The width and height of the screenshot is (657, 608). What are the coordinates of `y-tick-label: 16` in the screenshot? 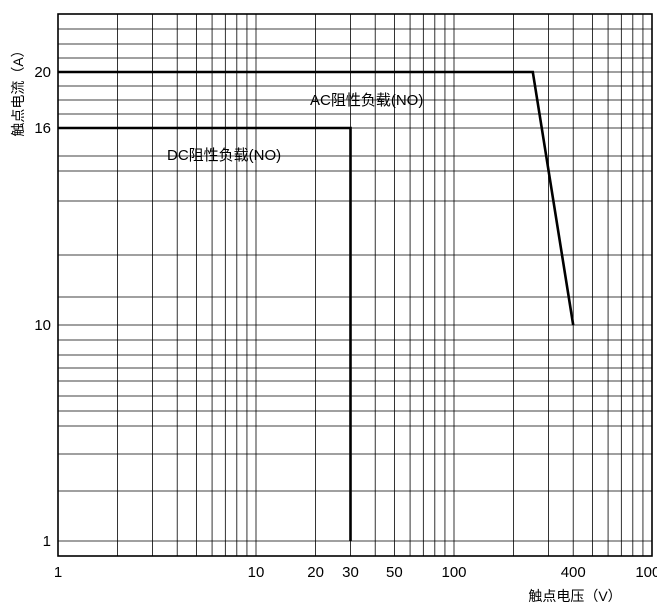 It's located at (42, 128).